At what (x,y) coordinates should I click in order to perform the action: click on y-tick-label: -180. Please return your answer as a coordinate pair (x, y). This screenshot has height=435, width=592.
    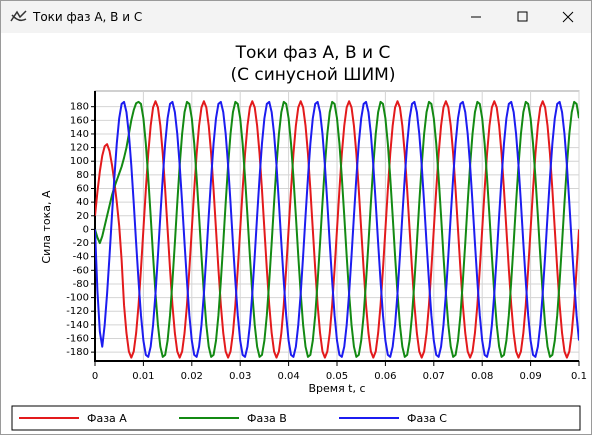
    Looking at the image, I should click on (77, 352).